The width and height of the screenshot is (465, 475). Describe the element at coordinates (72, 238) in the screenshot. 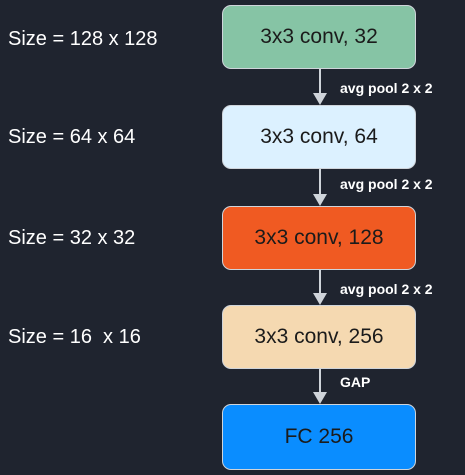

I see `size-label-3: Size = 32 x 32` at that location.